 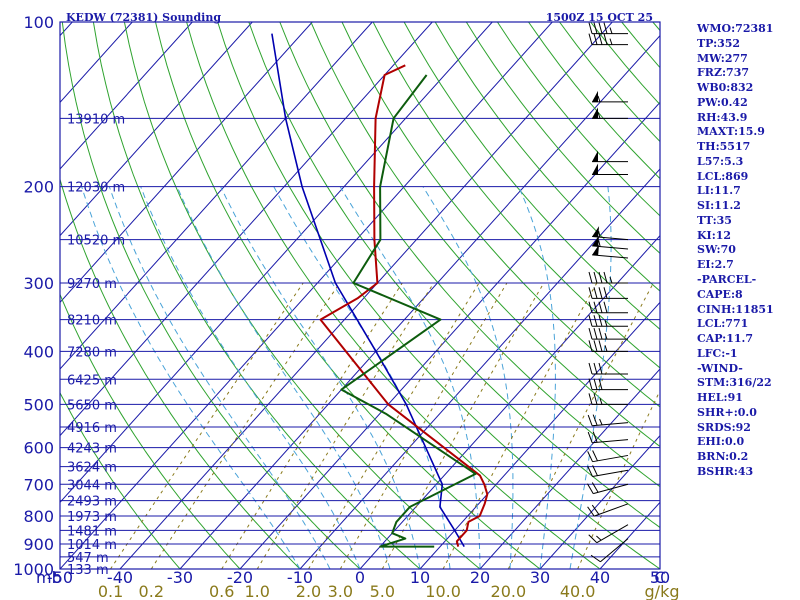 I want to click on pressure-unit-label: mb, so click(x=49, y=577).